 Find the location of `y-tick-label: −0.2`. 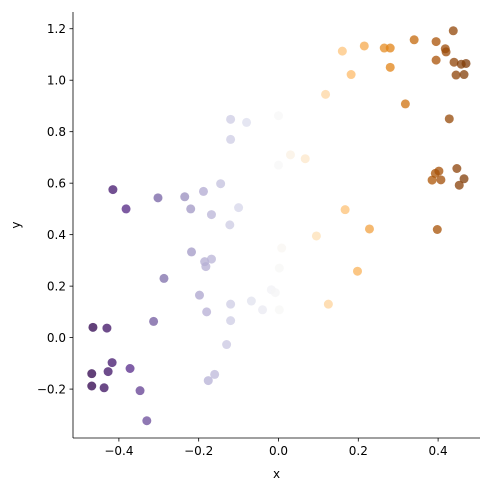

y-tick-label: −0.2 is located at coordinates (51, 389).